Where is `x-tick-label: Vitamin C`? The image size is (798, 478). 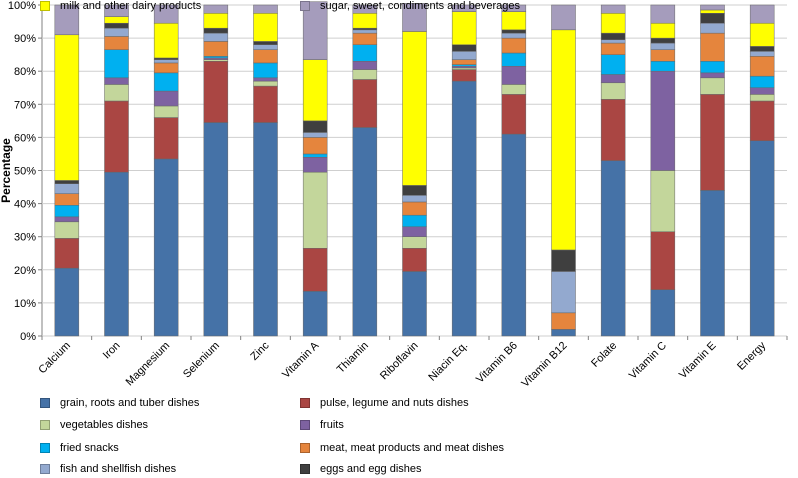
x-tick-label: Vitamin C is located at coordinates (648, 361).